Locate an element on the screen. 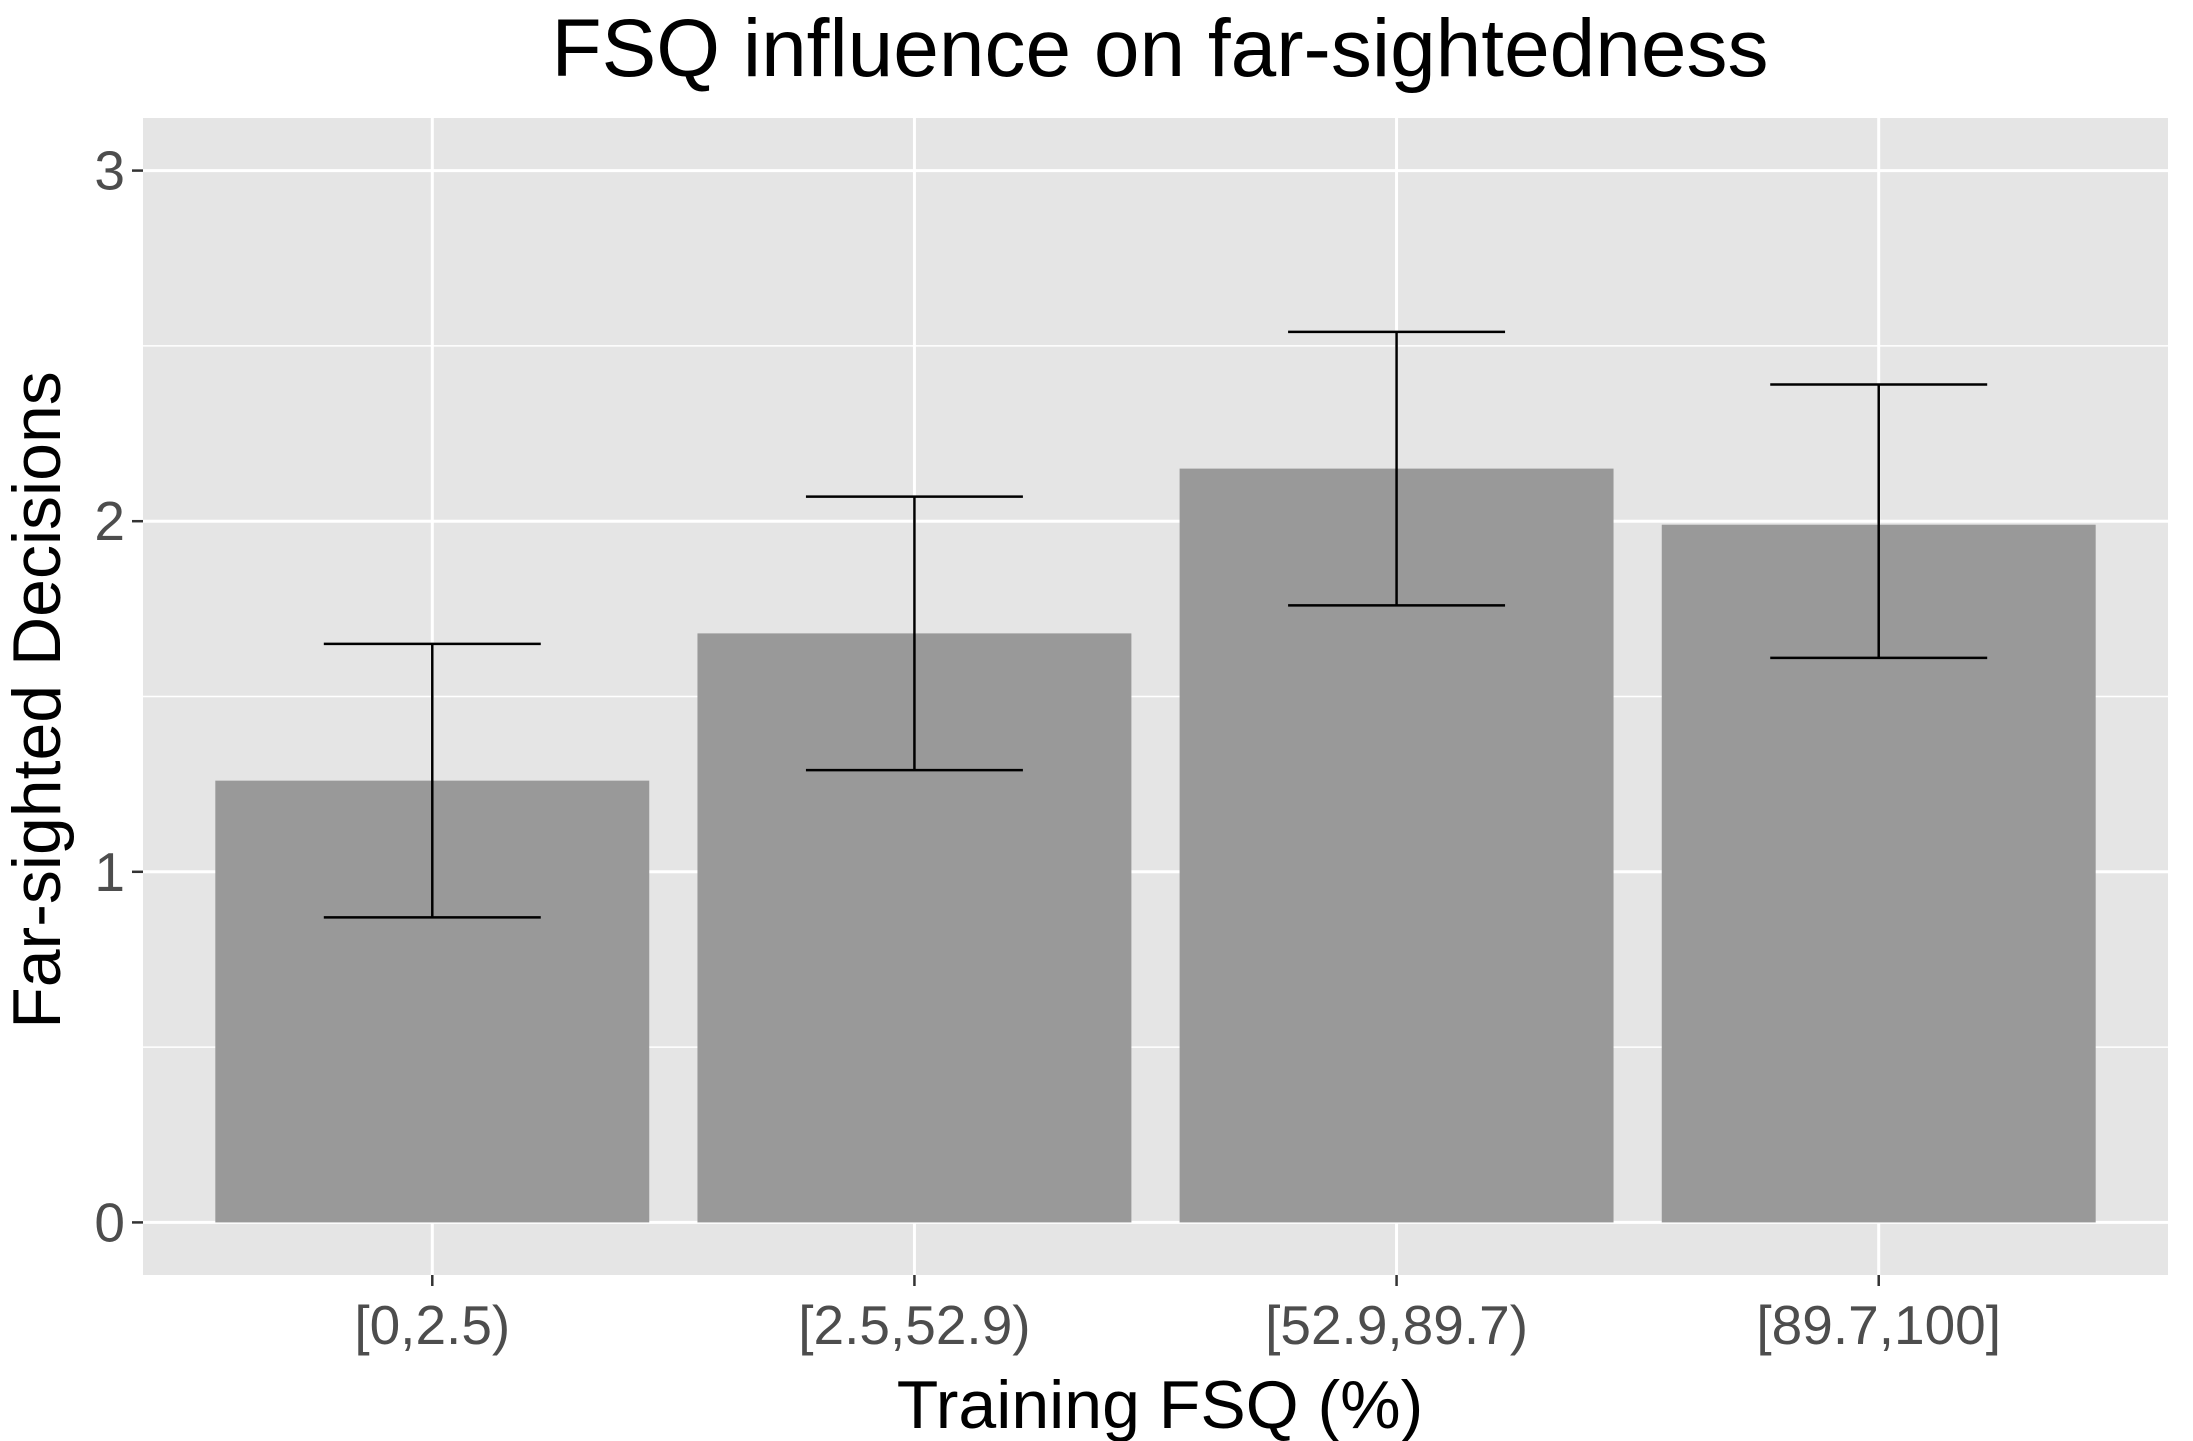  x-tick-label: [52.9,89.7) is located at coordinates (1396, 1325).